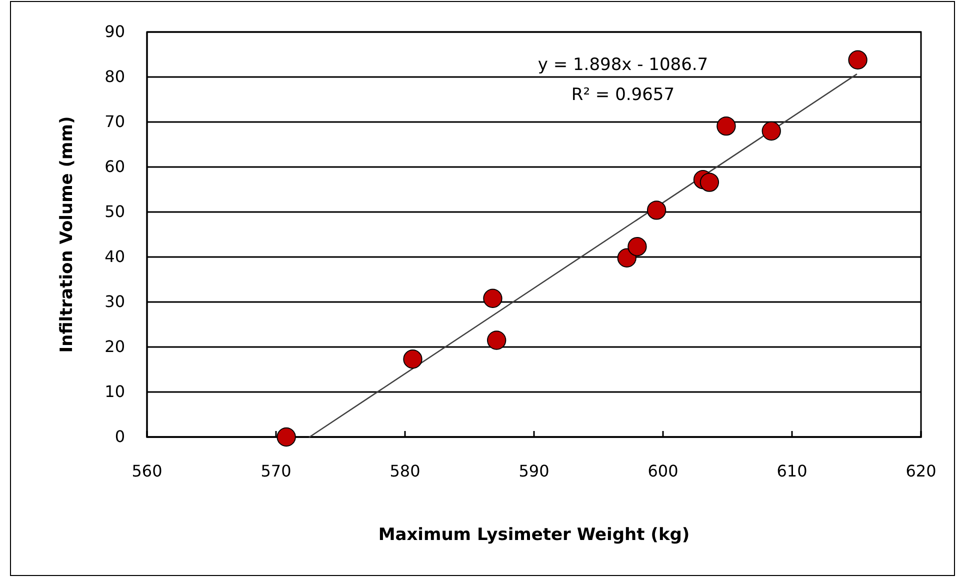 This screenshot has width=961, height=579. Describe the element at coordinates (114, 256) in the screenshot. I see `y-tick-label: 40` at that location.